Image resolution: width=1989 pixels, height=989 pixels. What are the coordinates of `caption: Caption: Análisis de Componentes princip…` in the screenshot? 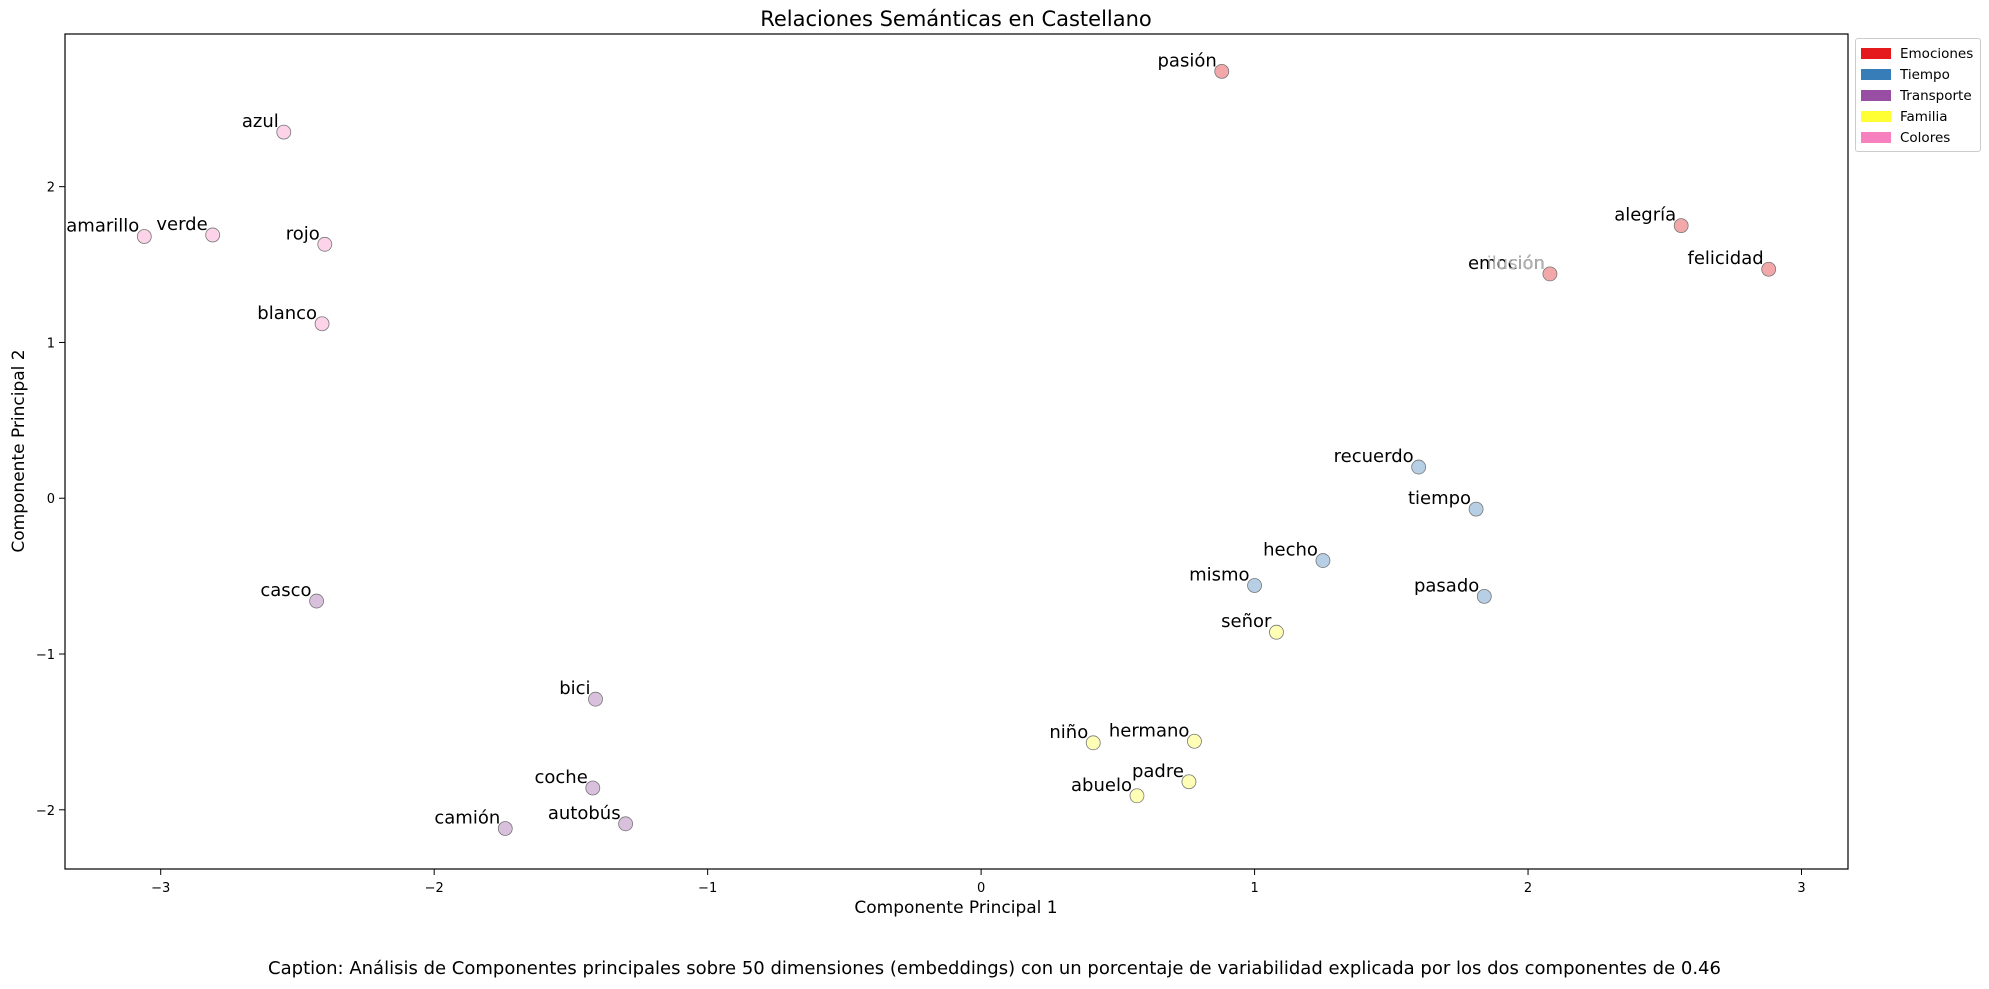 It's located at (994, 968).